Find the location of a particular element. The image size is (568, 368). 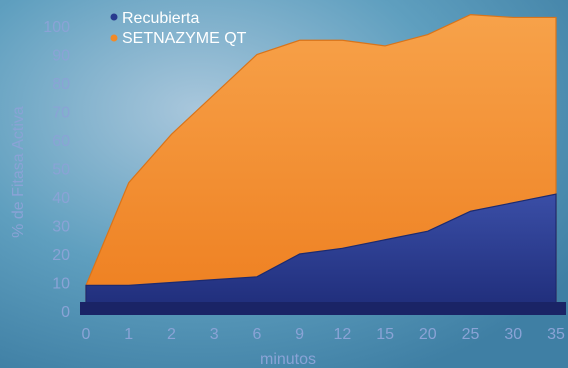

y-tick-label: 30 is located at coordinates (61, 227).